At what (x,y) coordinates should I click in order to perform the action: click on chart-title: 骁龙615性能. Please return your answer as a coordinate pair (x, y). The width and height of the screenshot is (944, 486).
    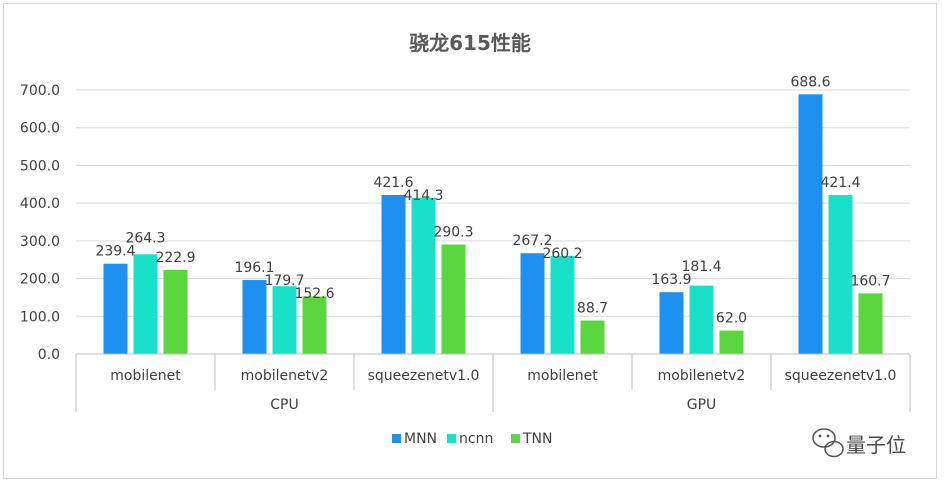
    Looking at the image, I should click on (470, 43).